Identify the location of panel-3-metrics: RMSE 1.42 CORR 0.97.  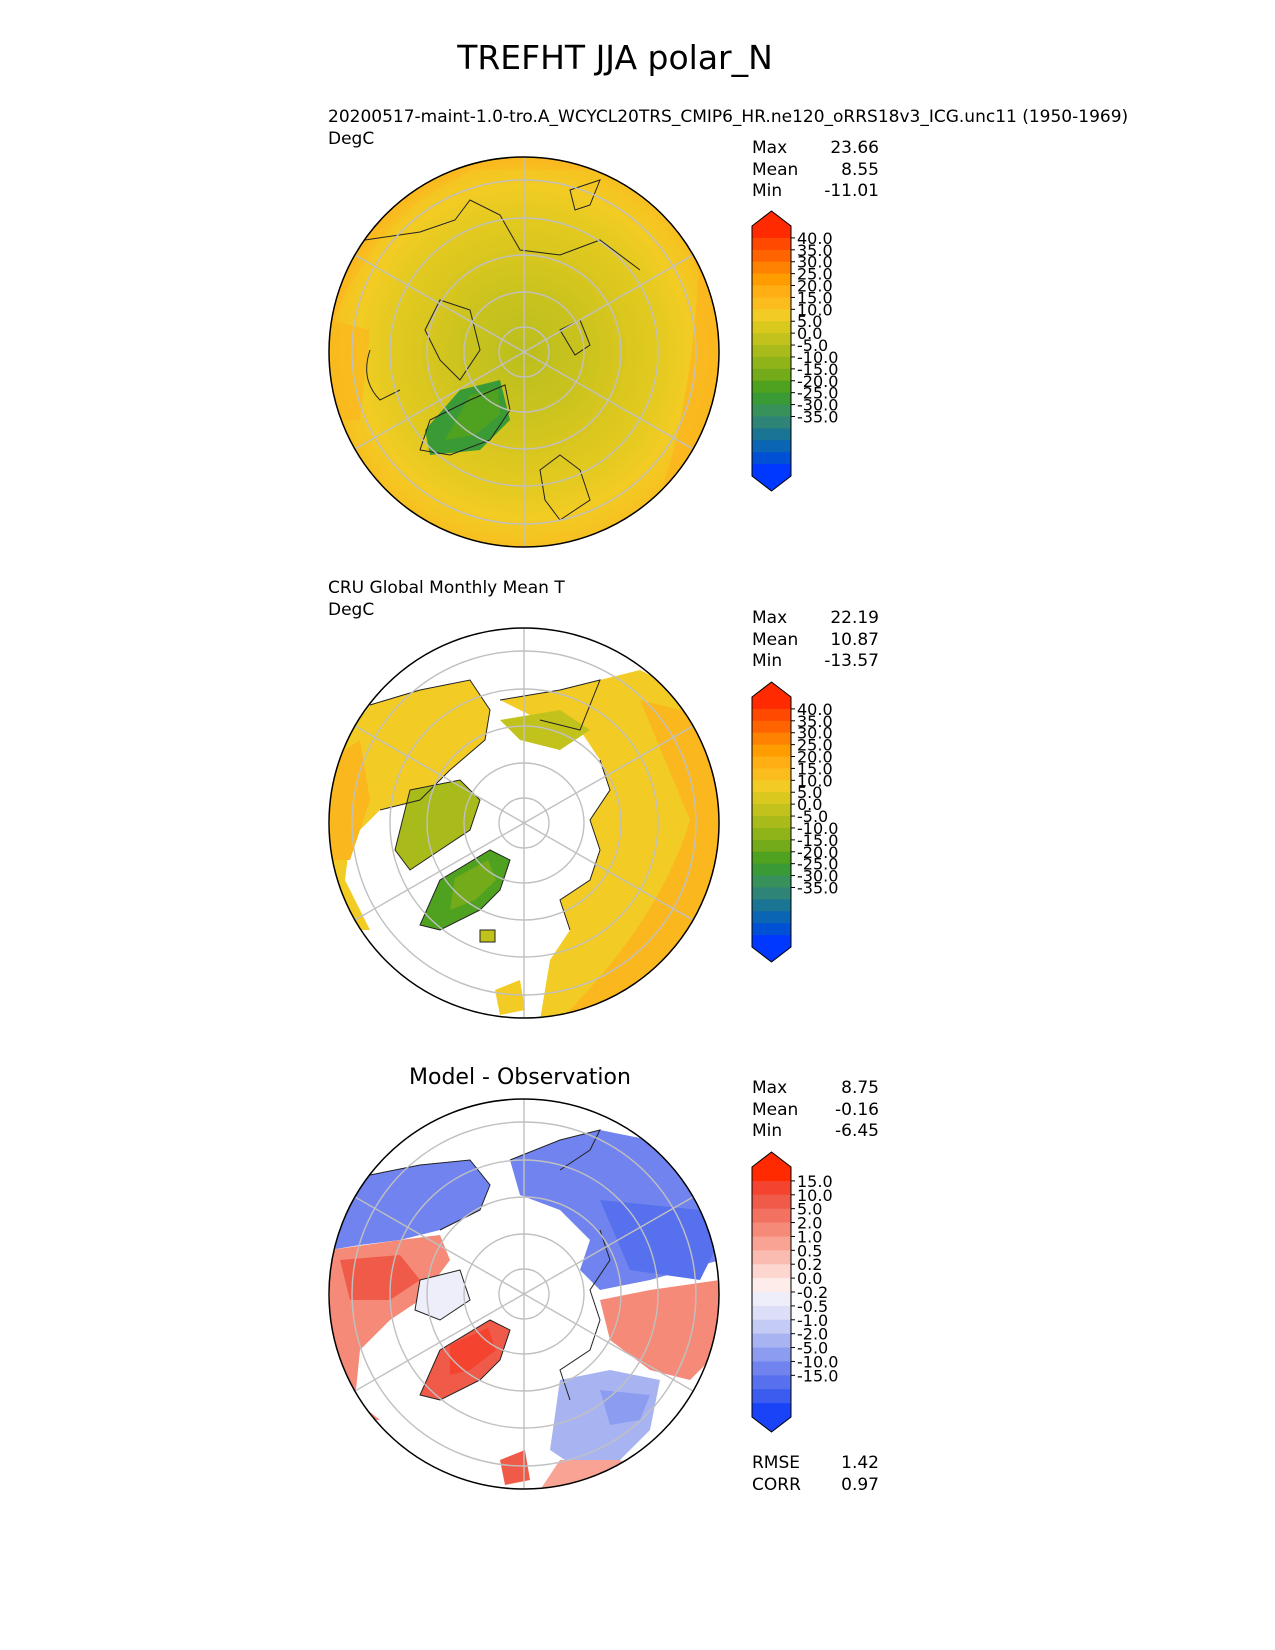
(815, 1474).